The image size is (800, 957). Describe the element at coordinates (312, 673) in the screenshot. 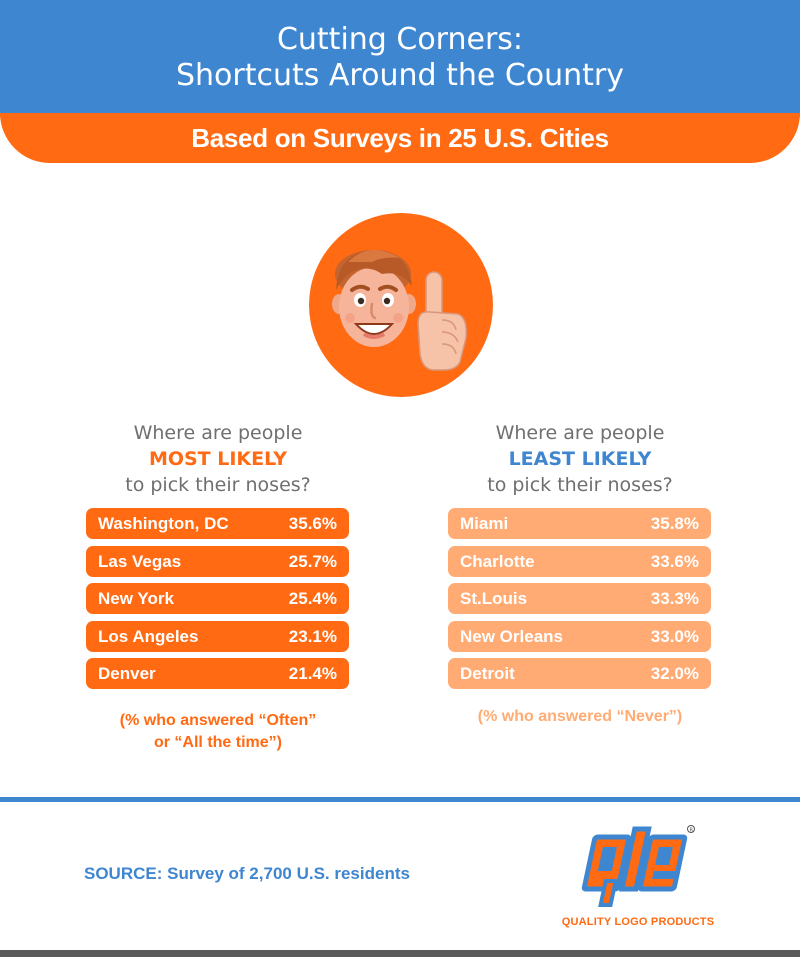

I see `percent-label: 21.4%` at that location.